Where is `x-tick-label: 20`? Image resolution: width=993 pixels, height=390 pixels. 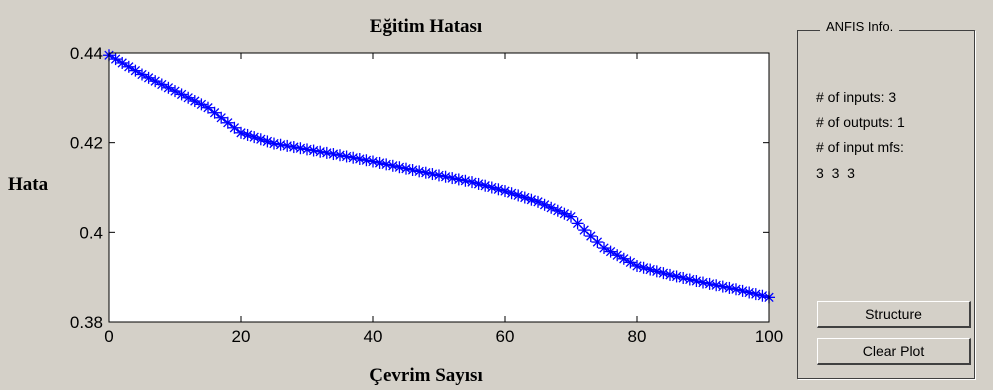 x-tick-label: 20 is located at coordinates (241, 336).